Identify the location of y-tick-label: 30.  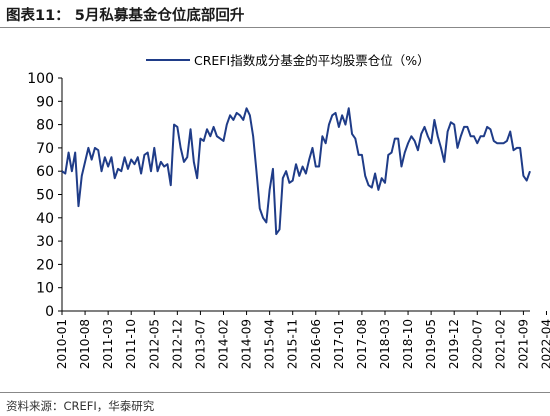
(45, 242).